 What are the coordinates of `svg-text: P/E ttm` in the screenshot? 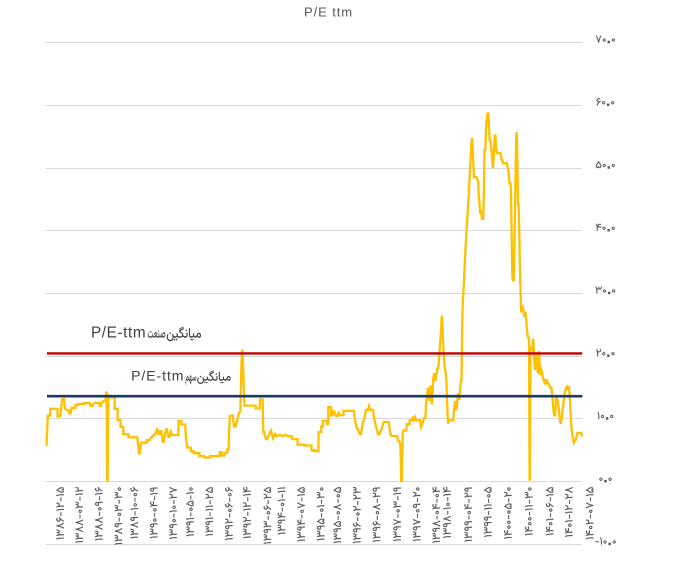 It's located at (328, 11).